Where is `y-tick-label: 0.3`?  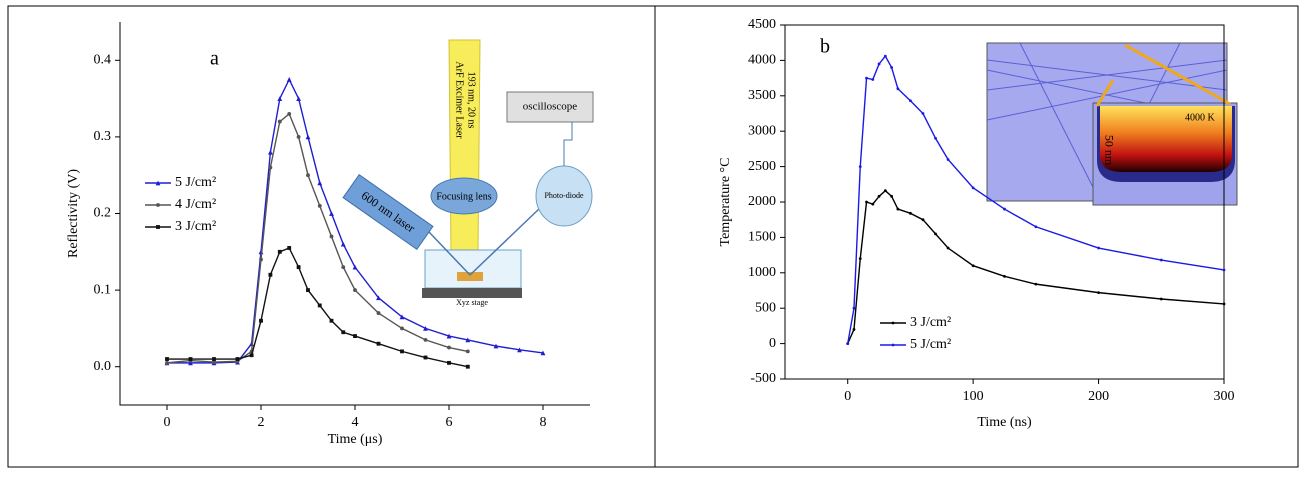 y-tick-label: 0.3 is located at coordinates (103, 136).